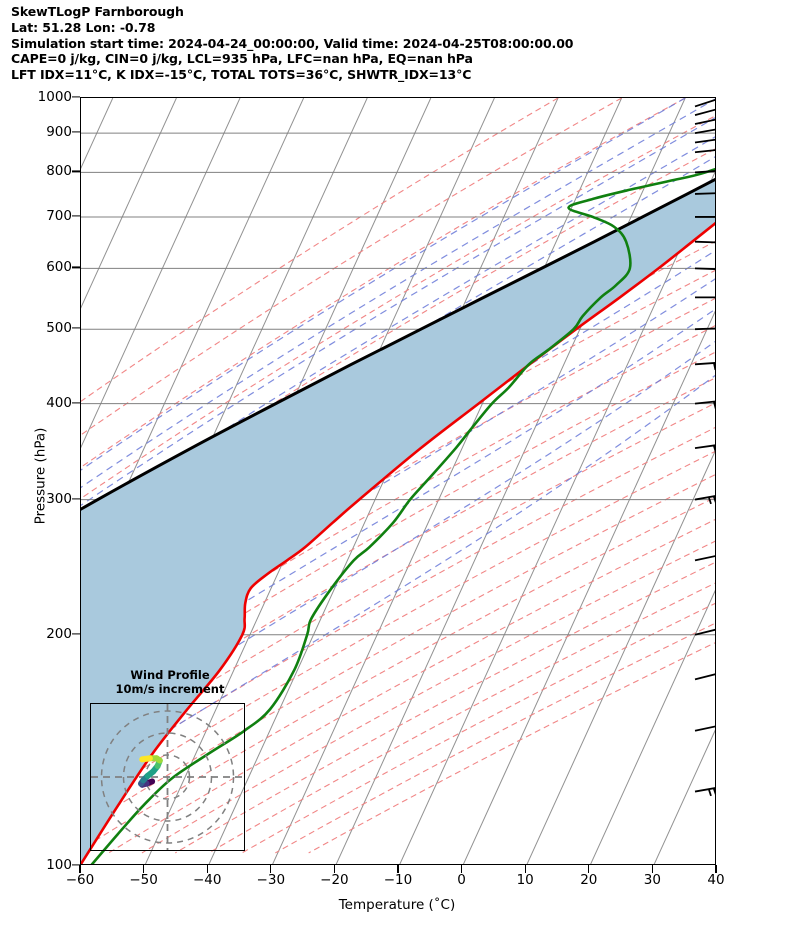  I want to click on hodograph-crosshair, so click(167, 777).